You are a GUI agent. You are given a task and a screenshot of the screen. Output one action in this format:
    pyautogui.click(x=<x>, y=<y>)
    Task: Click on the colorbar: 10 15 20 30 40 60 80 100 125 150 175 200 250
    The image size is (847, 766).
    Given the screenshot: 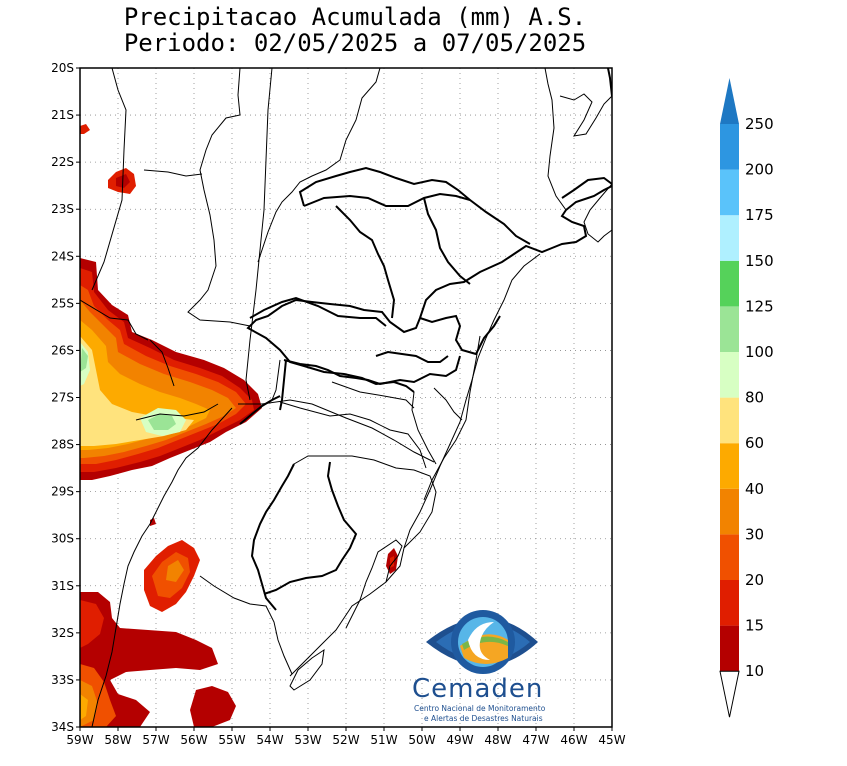 What is the action you would take?
    pyautogui.click(x=746, y=398)
    